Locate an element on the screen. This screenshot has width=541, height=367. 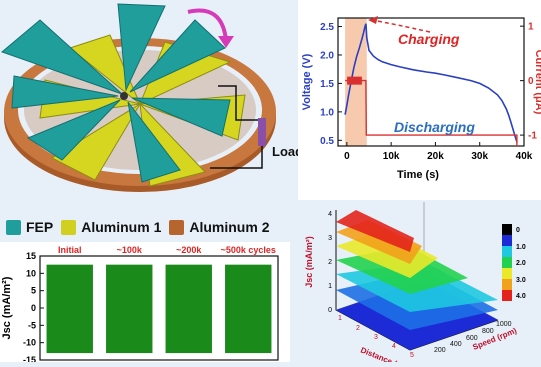
bar-y-tick-1: -10 is located at coordinates (29, 343).